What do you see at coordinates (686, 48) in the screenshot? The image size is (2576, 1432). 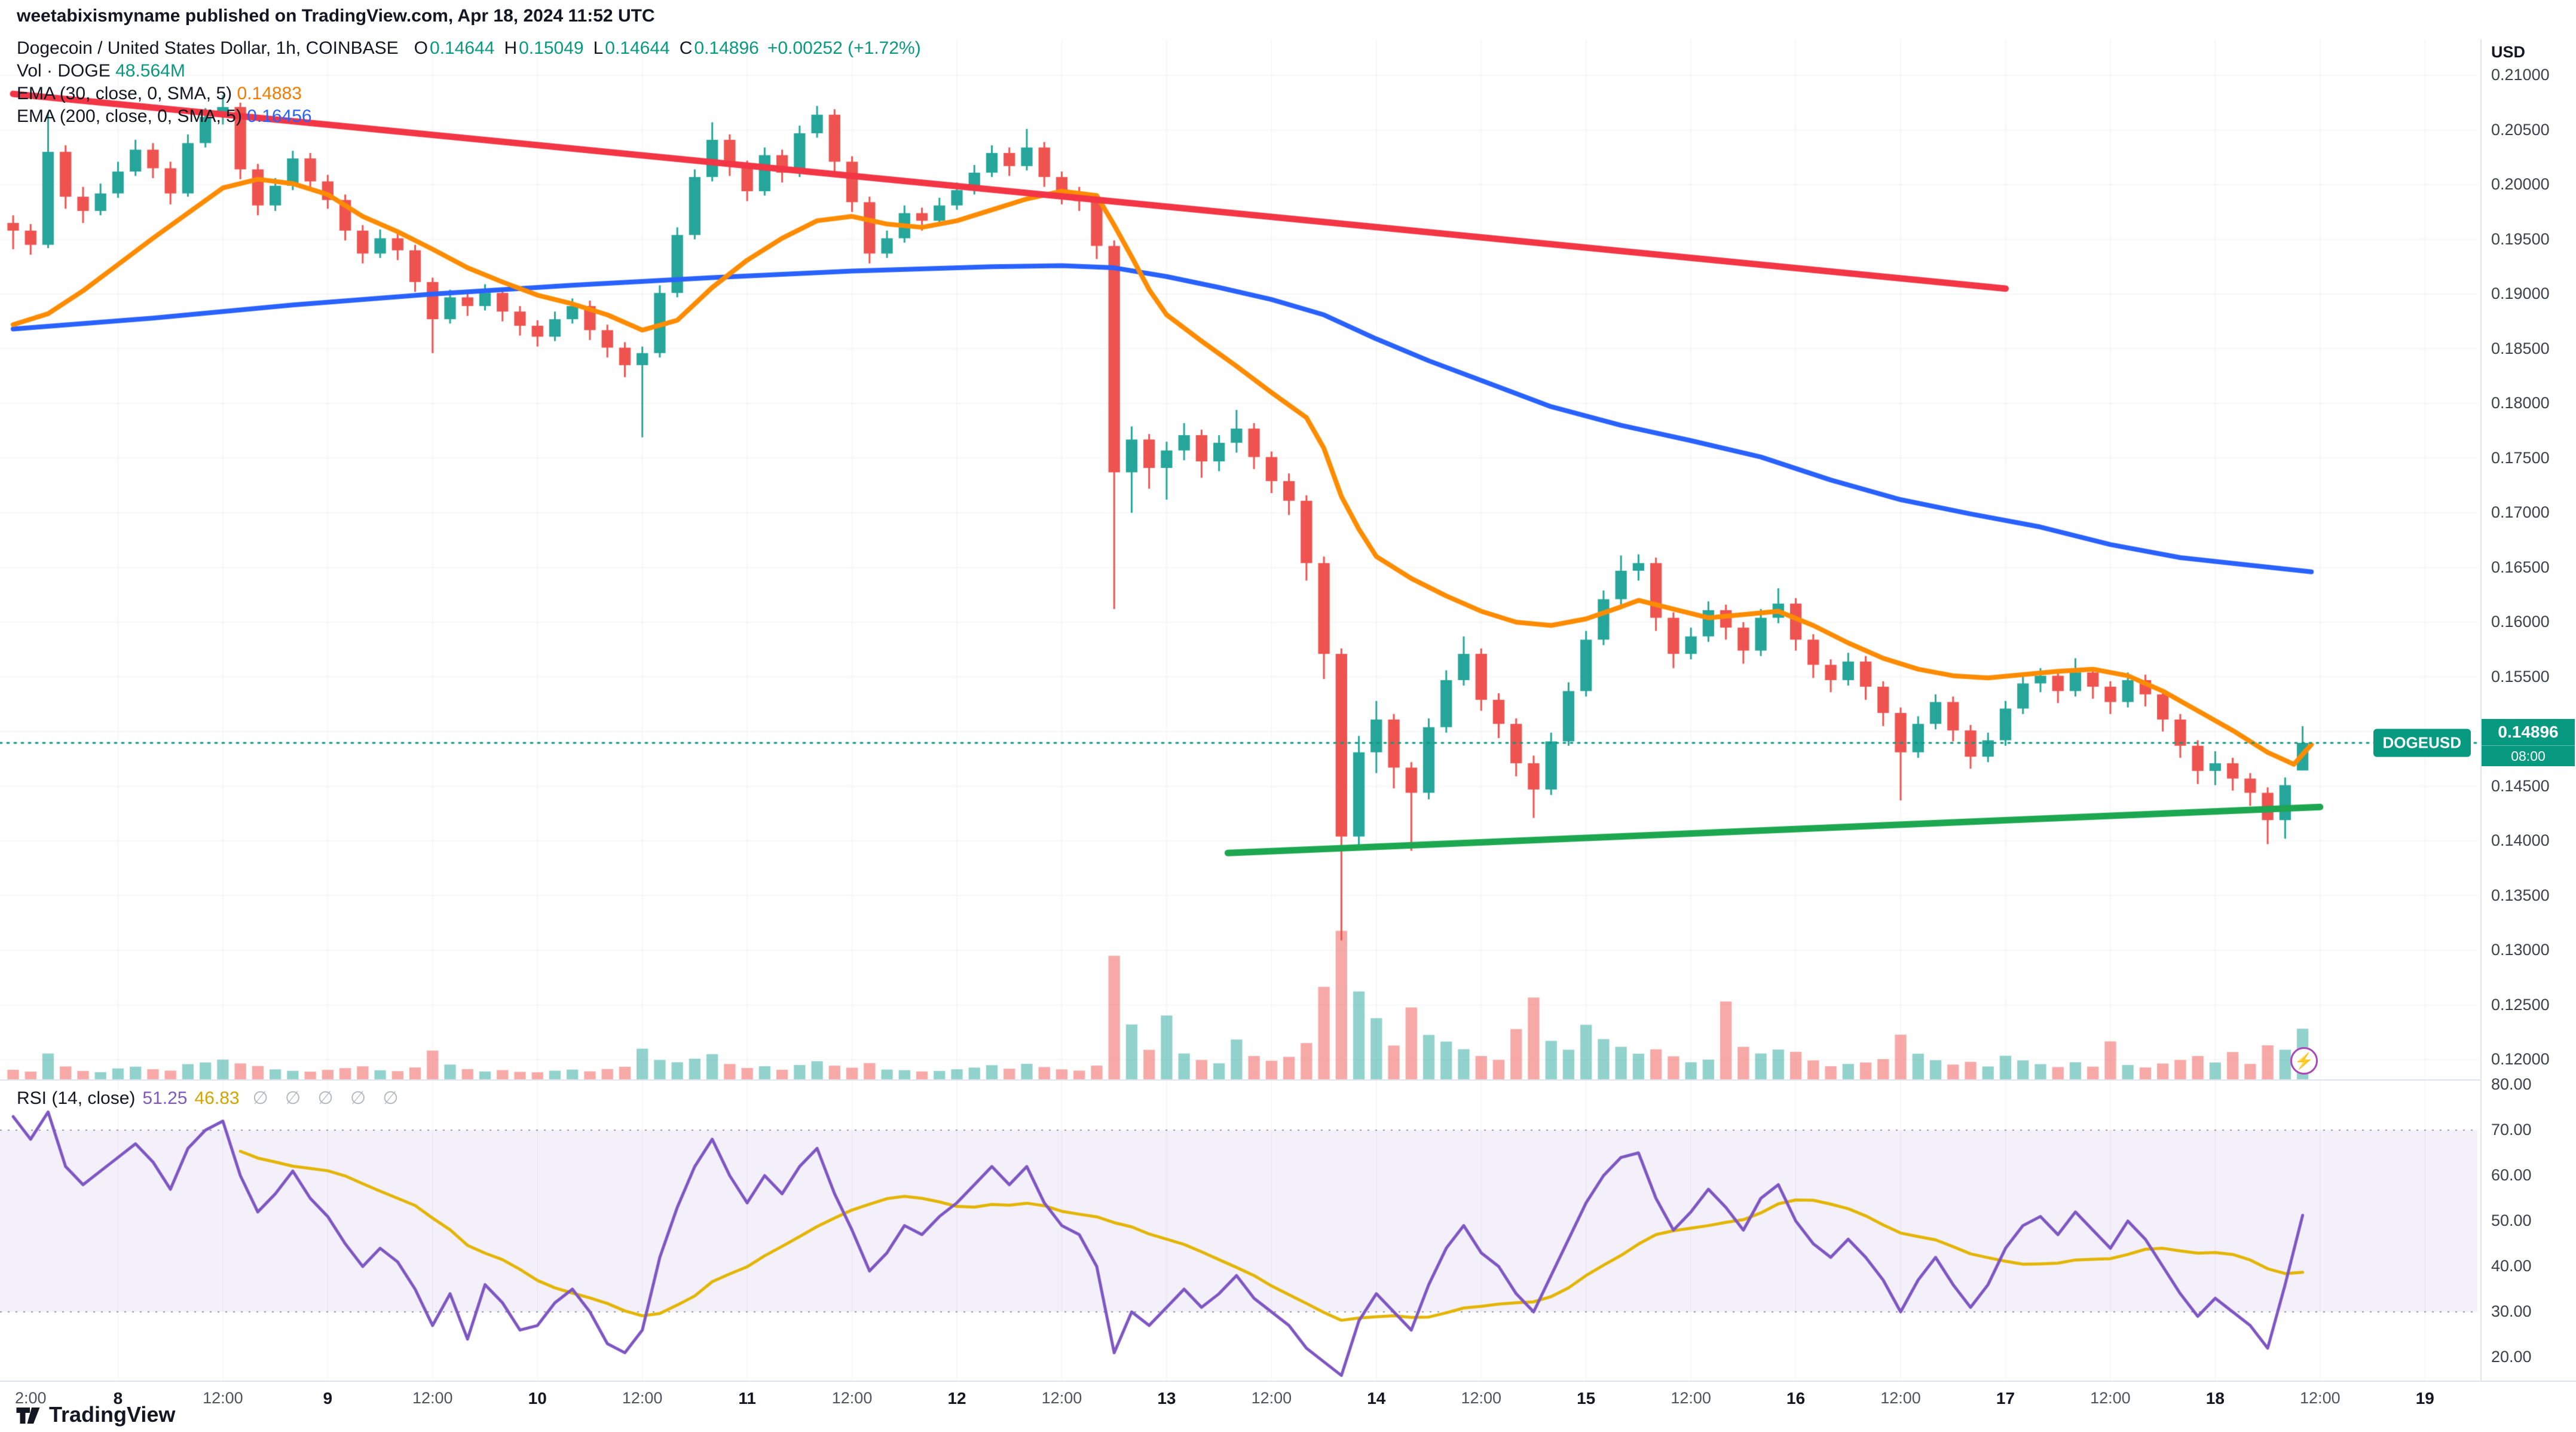 I see `ohlc-close-label: C` at bounding box center [686, 48].